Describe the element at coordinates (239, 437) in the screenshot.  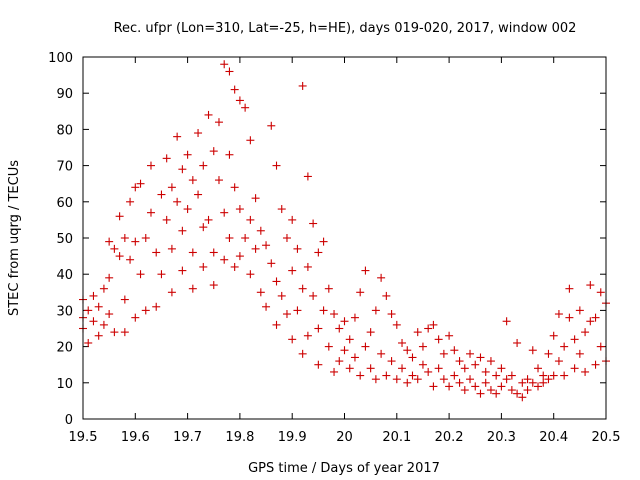
I see `x-tick-label: 19.8` at that location.